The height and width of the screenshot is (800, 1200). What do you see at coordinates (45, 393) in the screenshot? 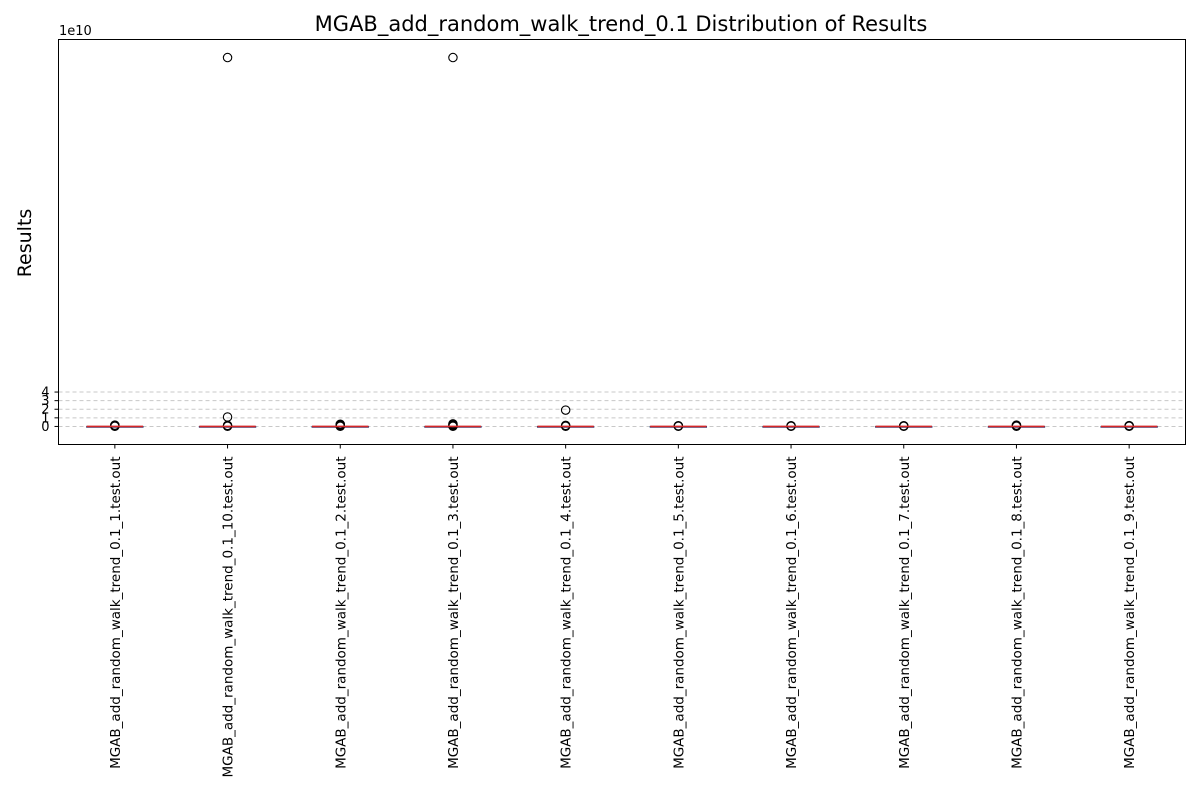
I see `y-tick-label: 4` at bounding box center [45, 393].